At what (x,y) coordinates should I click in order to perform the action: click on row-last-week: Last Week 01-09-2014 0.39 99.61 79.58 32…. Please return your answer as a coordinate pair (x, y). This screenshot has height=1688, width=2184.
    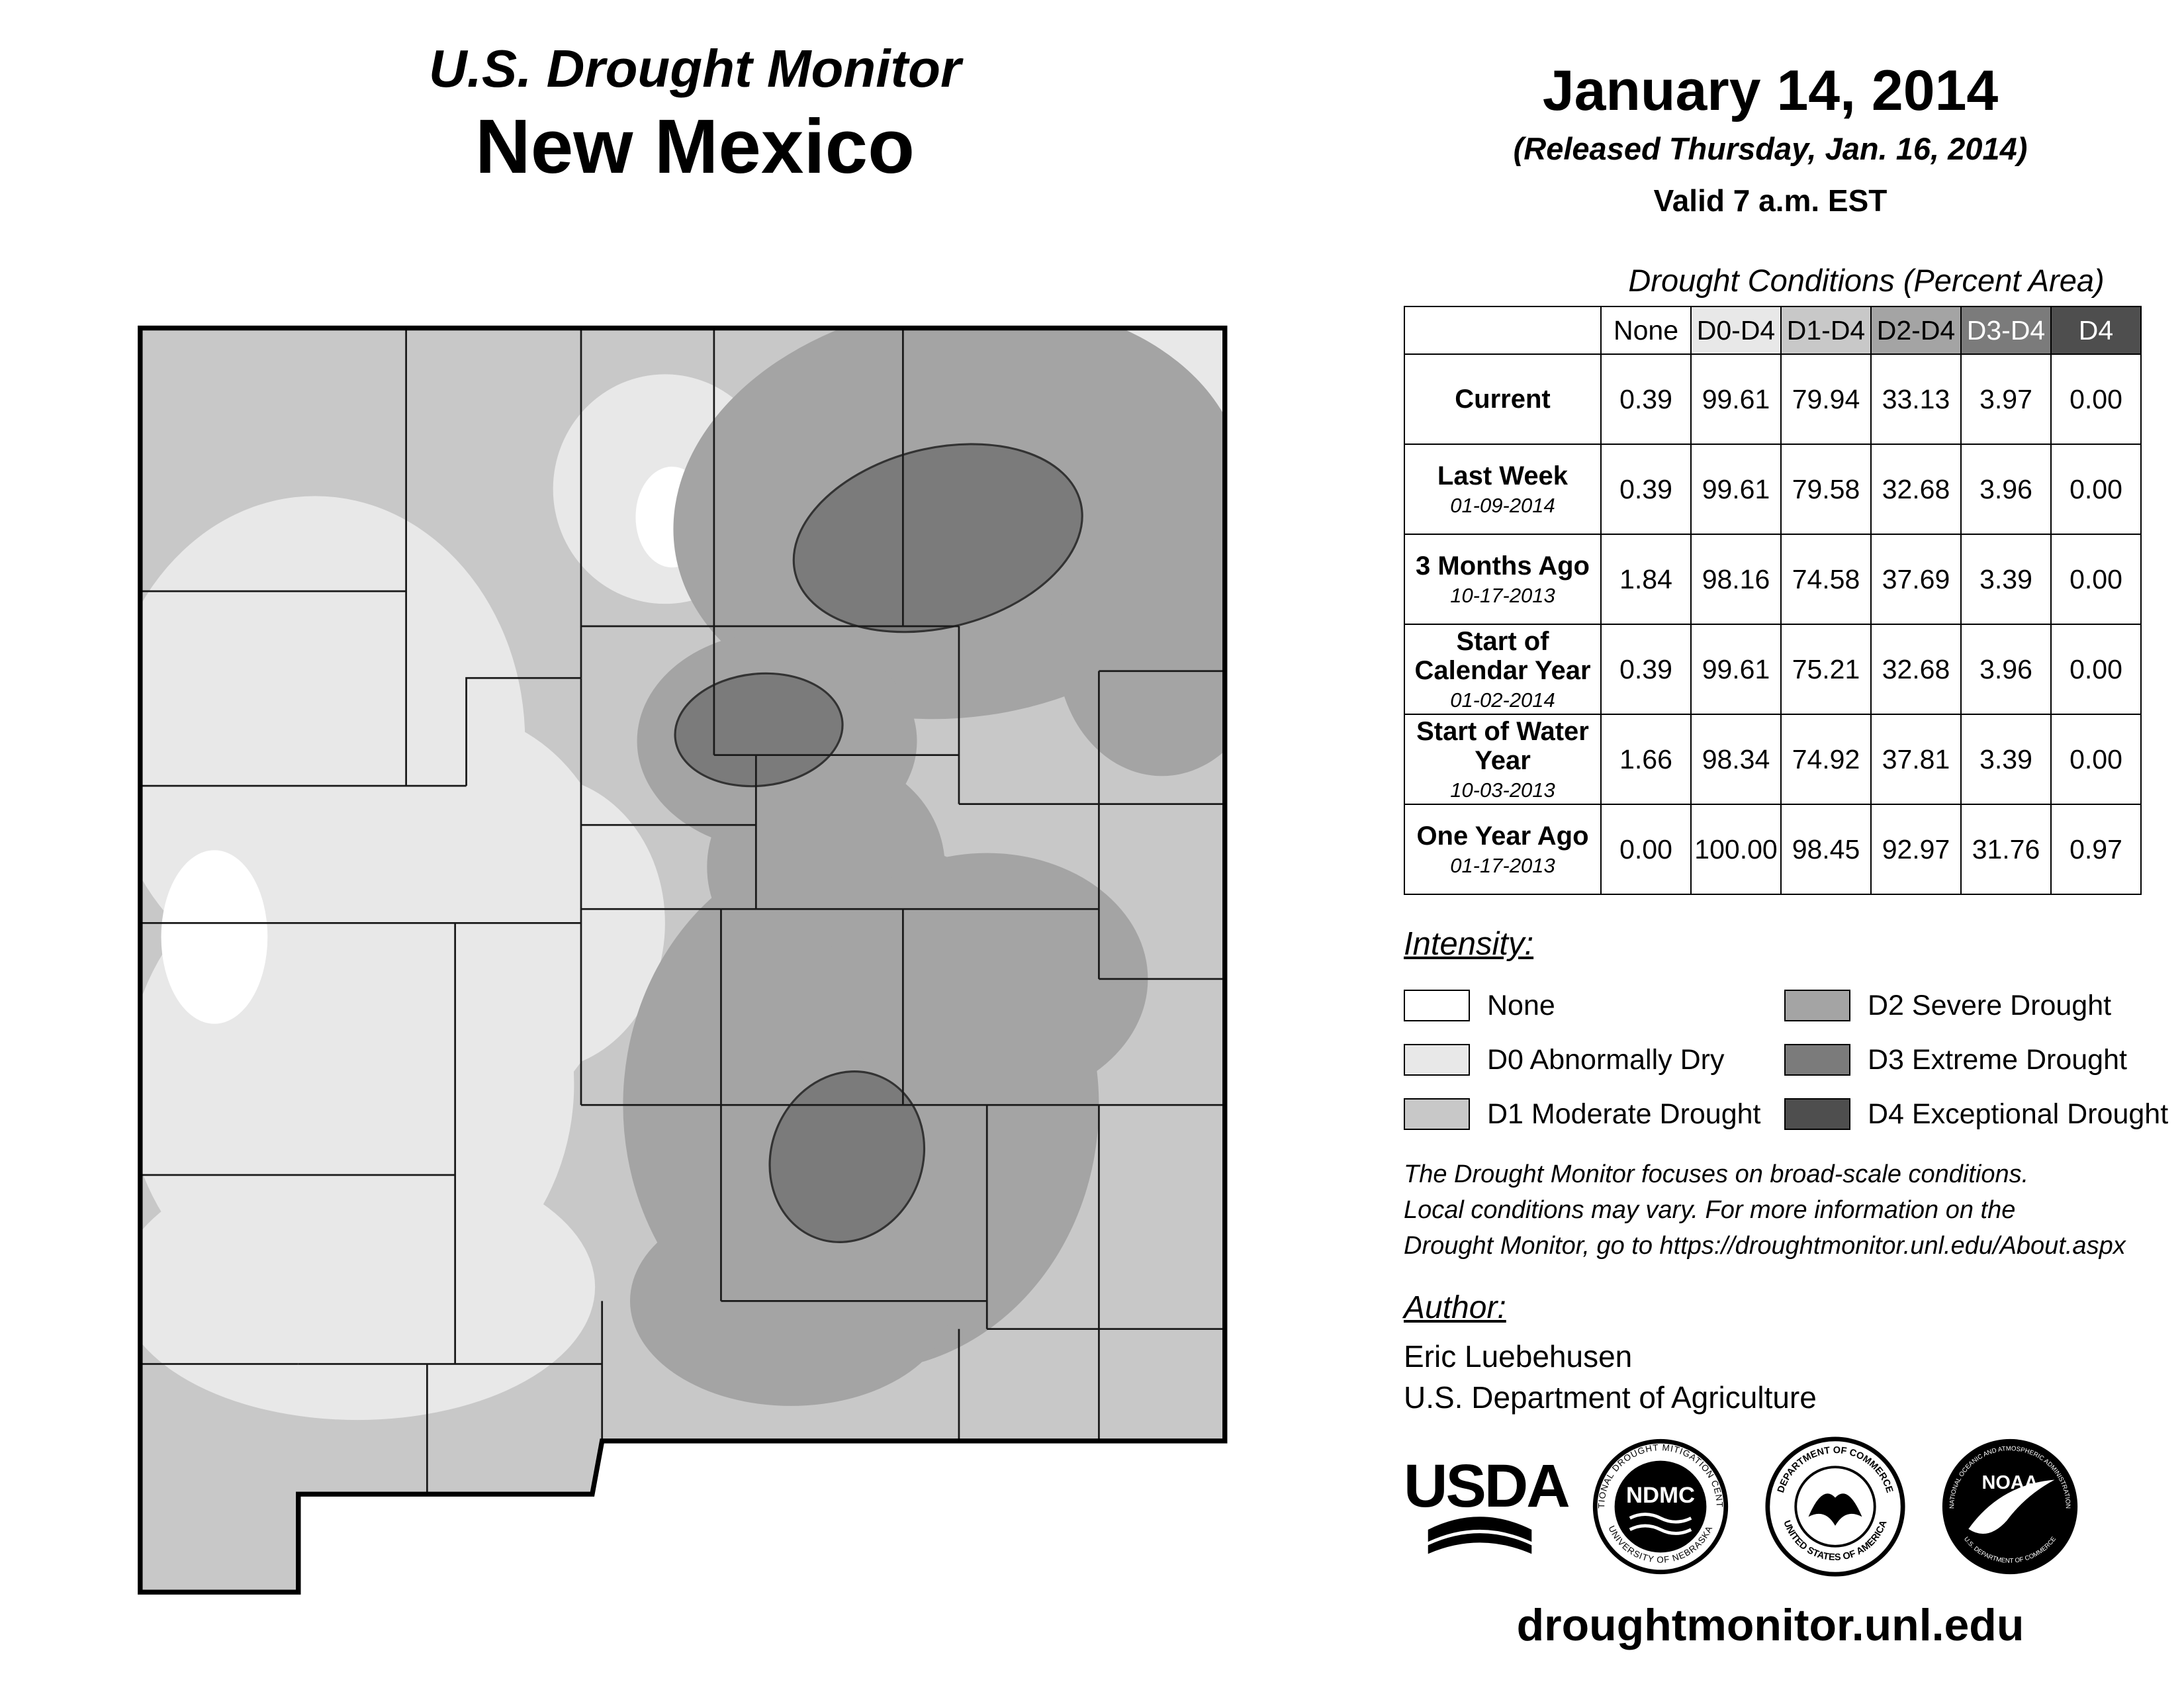
    Looking at the image, I should click on (1773, 489).